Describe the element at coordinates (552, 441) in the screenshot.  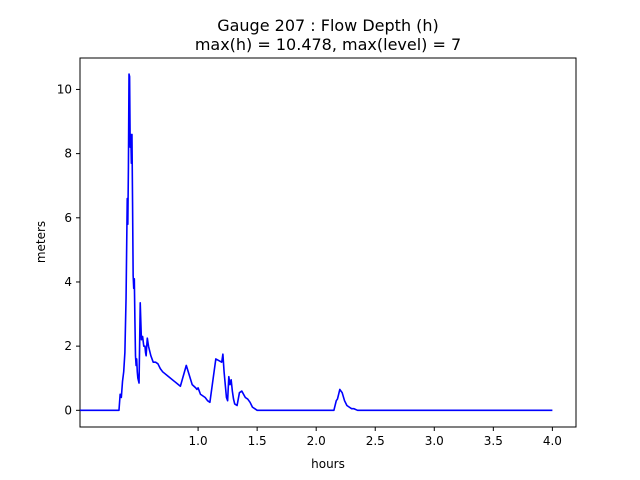
I see `x-tick-label: 4.0` at that location.